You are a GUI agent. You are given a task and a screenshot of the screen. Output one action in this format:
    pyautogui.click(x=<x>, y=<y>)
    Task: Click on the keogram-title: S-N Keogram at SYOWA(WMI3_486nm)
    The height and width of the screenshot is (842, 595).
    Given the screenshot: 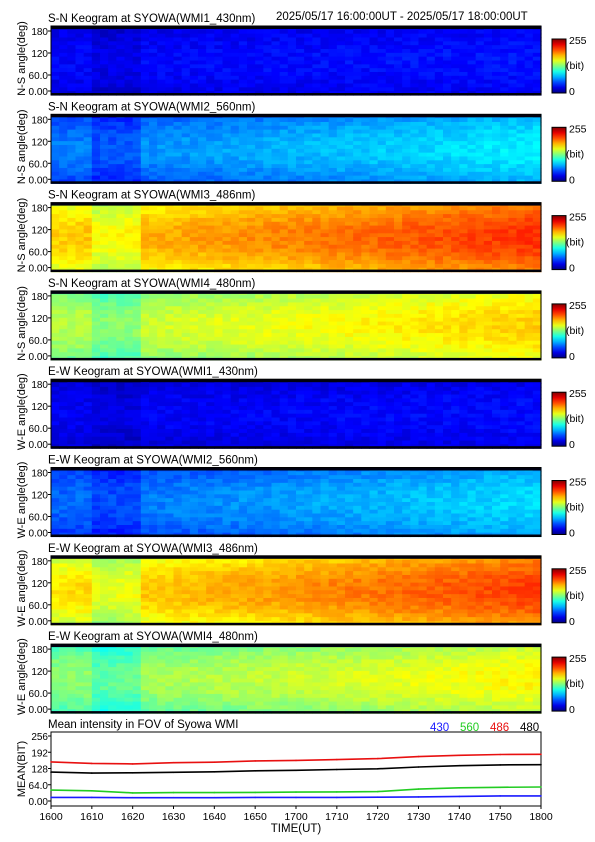 What is the action you would take?
    pyautogui.click(x=151, y=196)
    